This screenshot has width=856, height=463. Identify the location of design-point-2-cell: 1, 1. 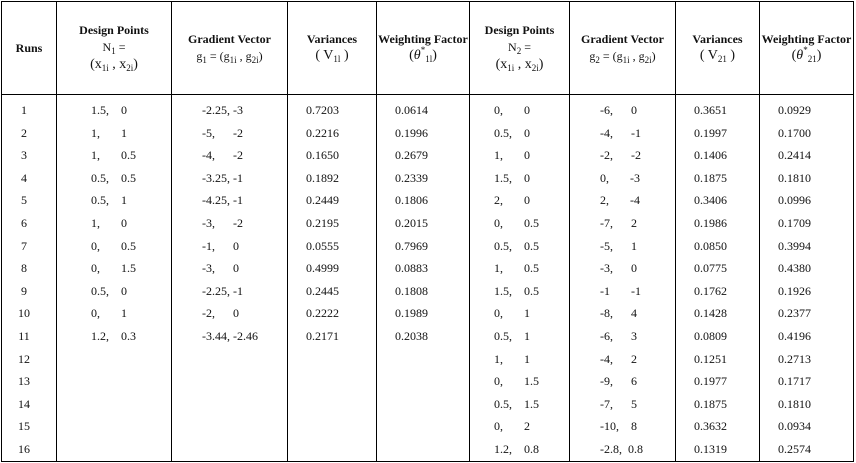
(519, 359).